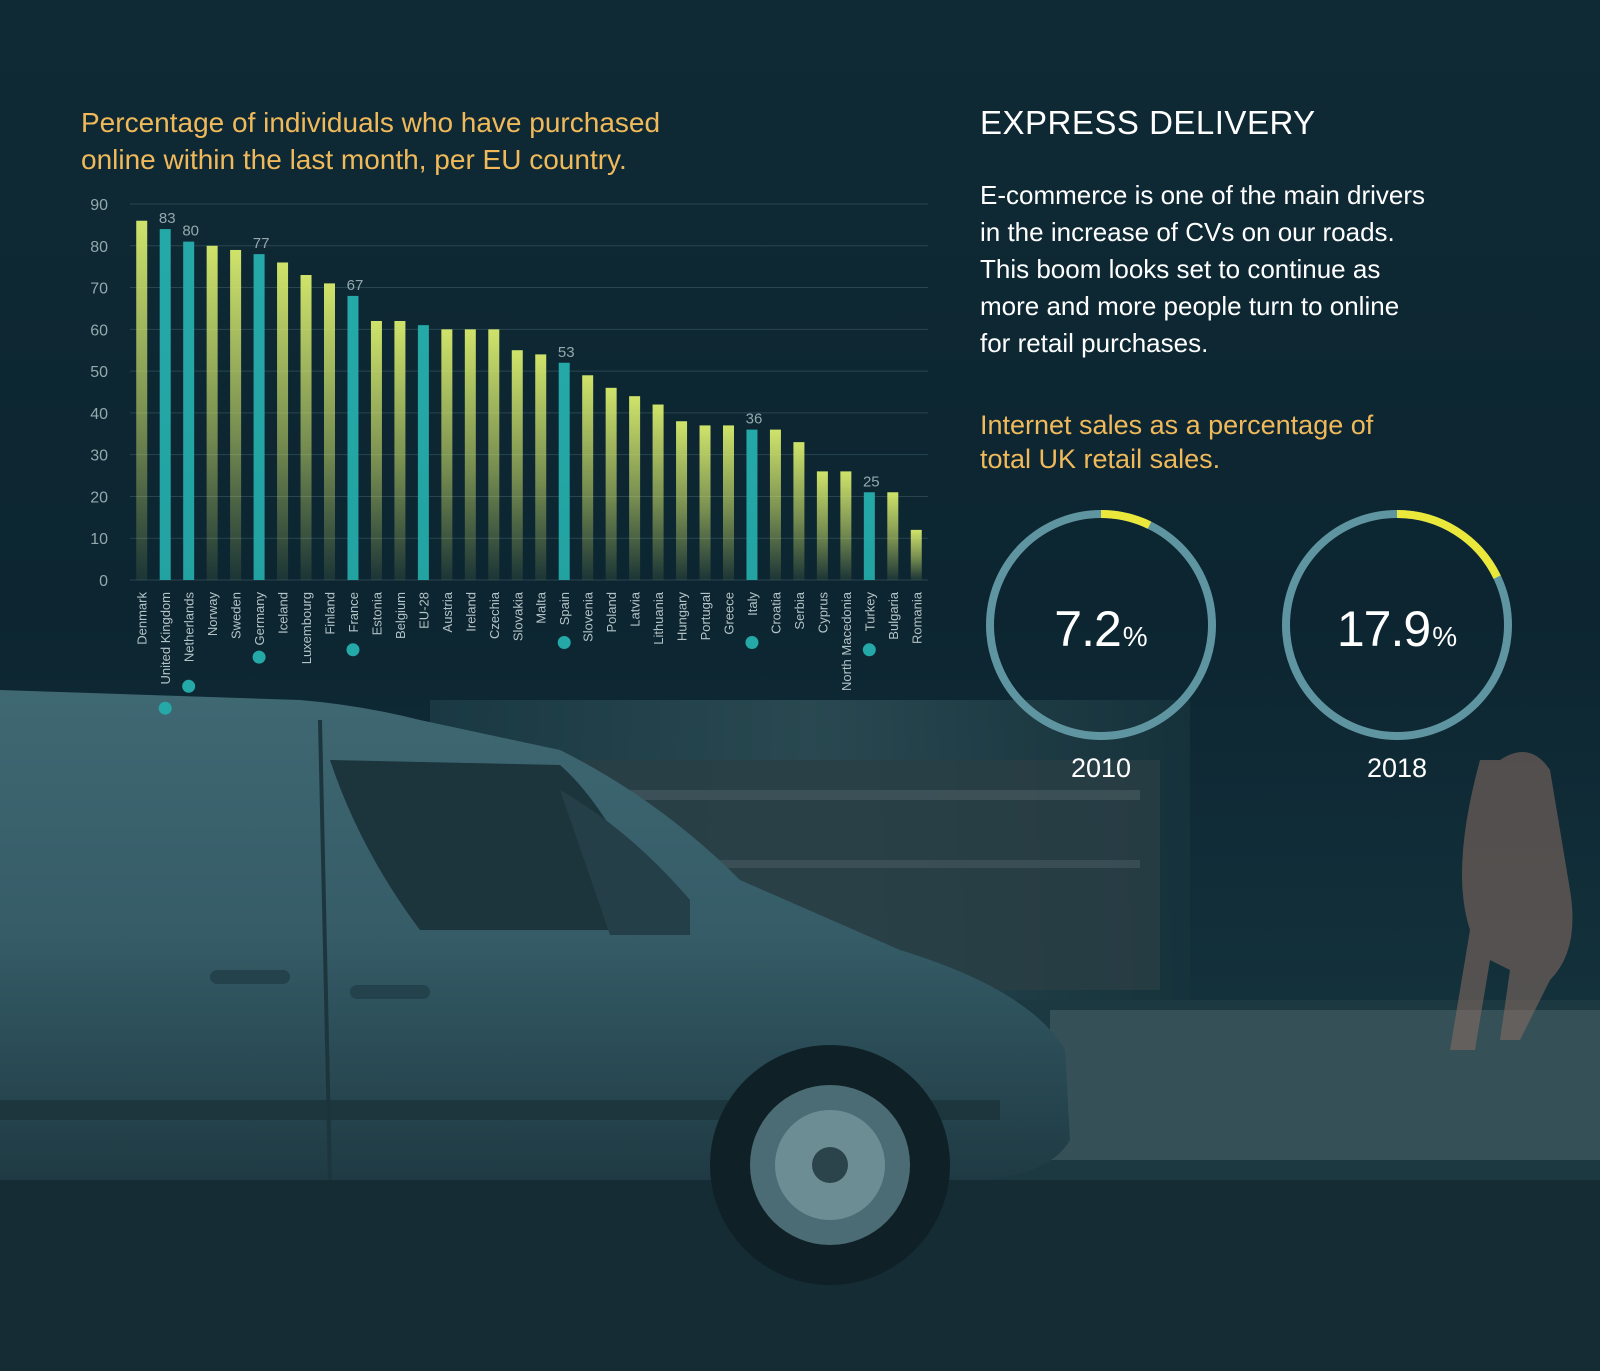 The width and height of the screenshot is (1600, 1371). What do you see at coordinates (99, 372) in the screenshot?
I see `y-tick-label: 50` at bounding box center [99, 372].